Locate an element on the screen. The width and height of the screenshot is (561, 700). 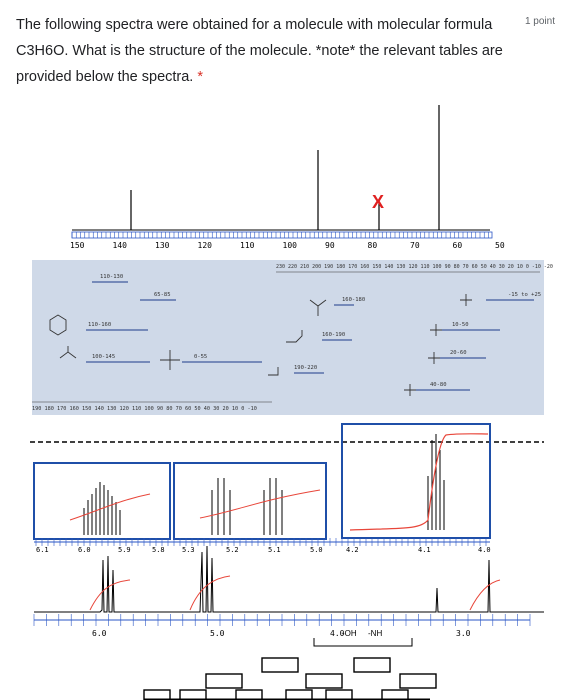
c-table-range-label: 0-55 is located at coordinates (200, 357).